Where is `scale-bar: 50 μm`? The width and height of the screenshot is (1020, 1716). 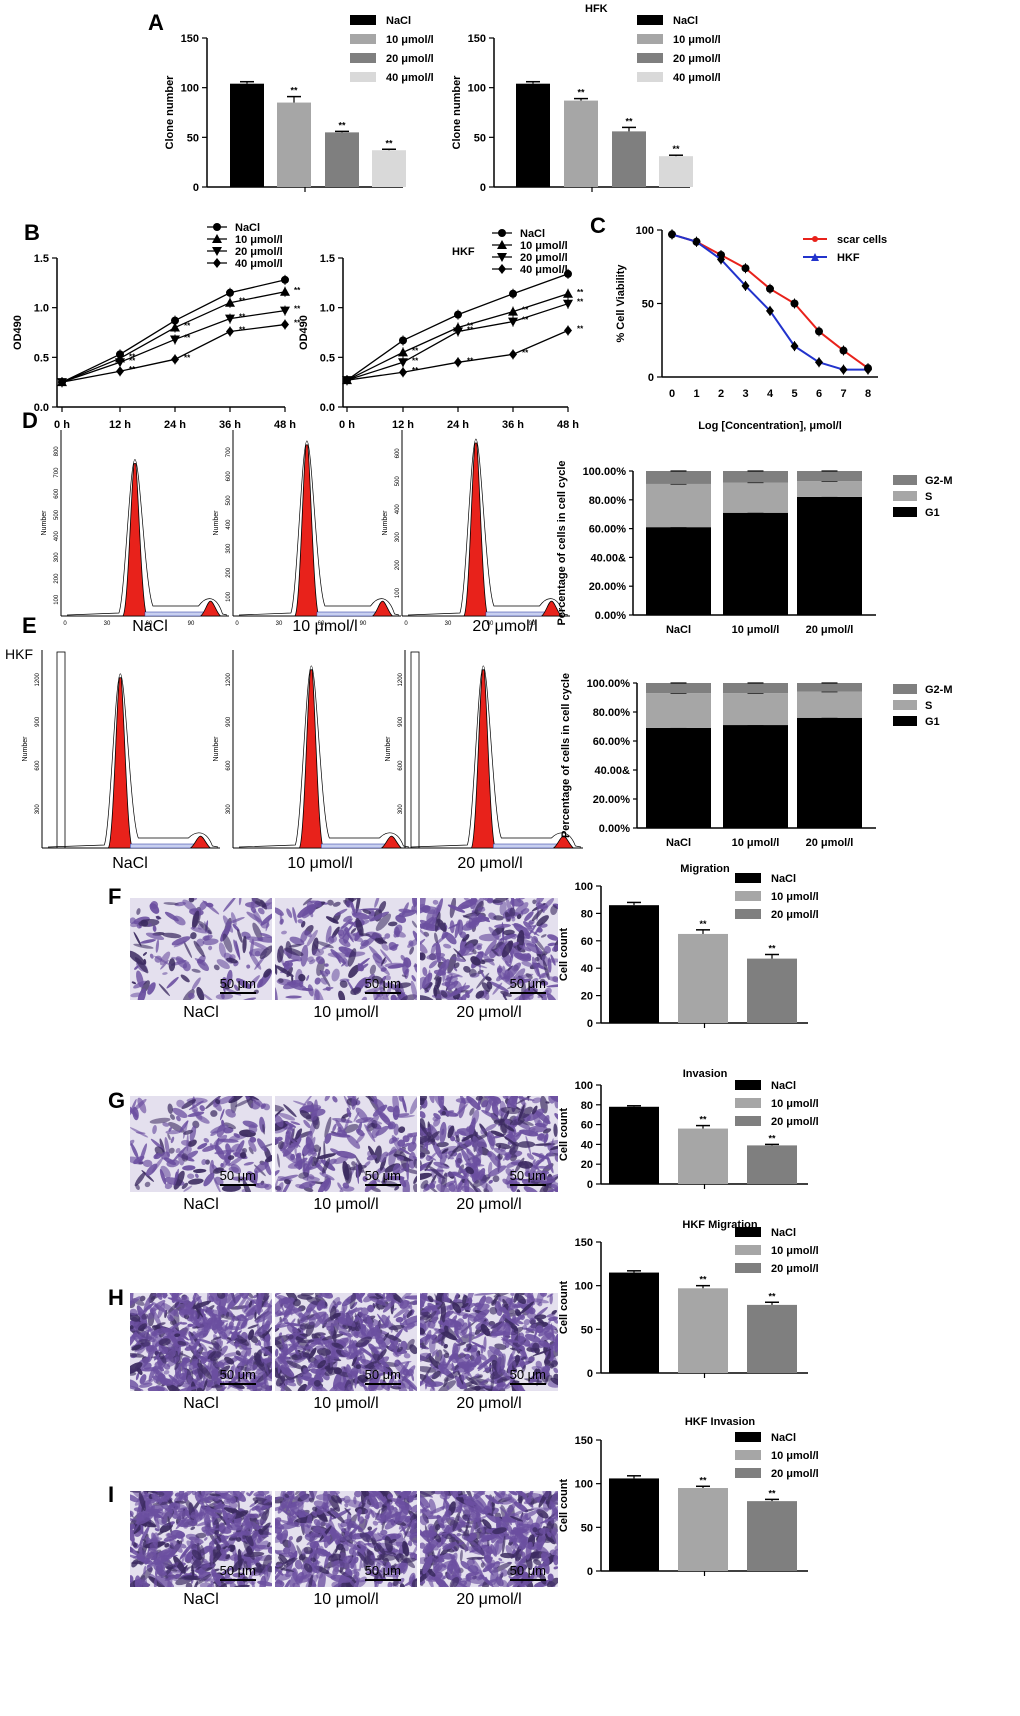
scale-bar: 50 μm is located at coordinates (527, 1177).